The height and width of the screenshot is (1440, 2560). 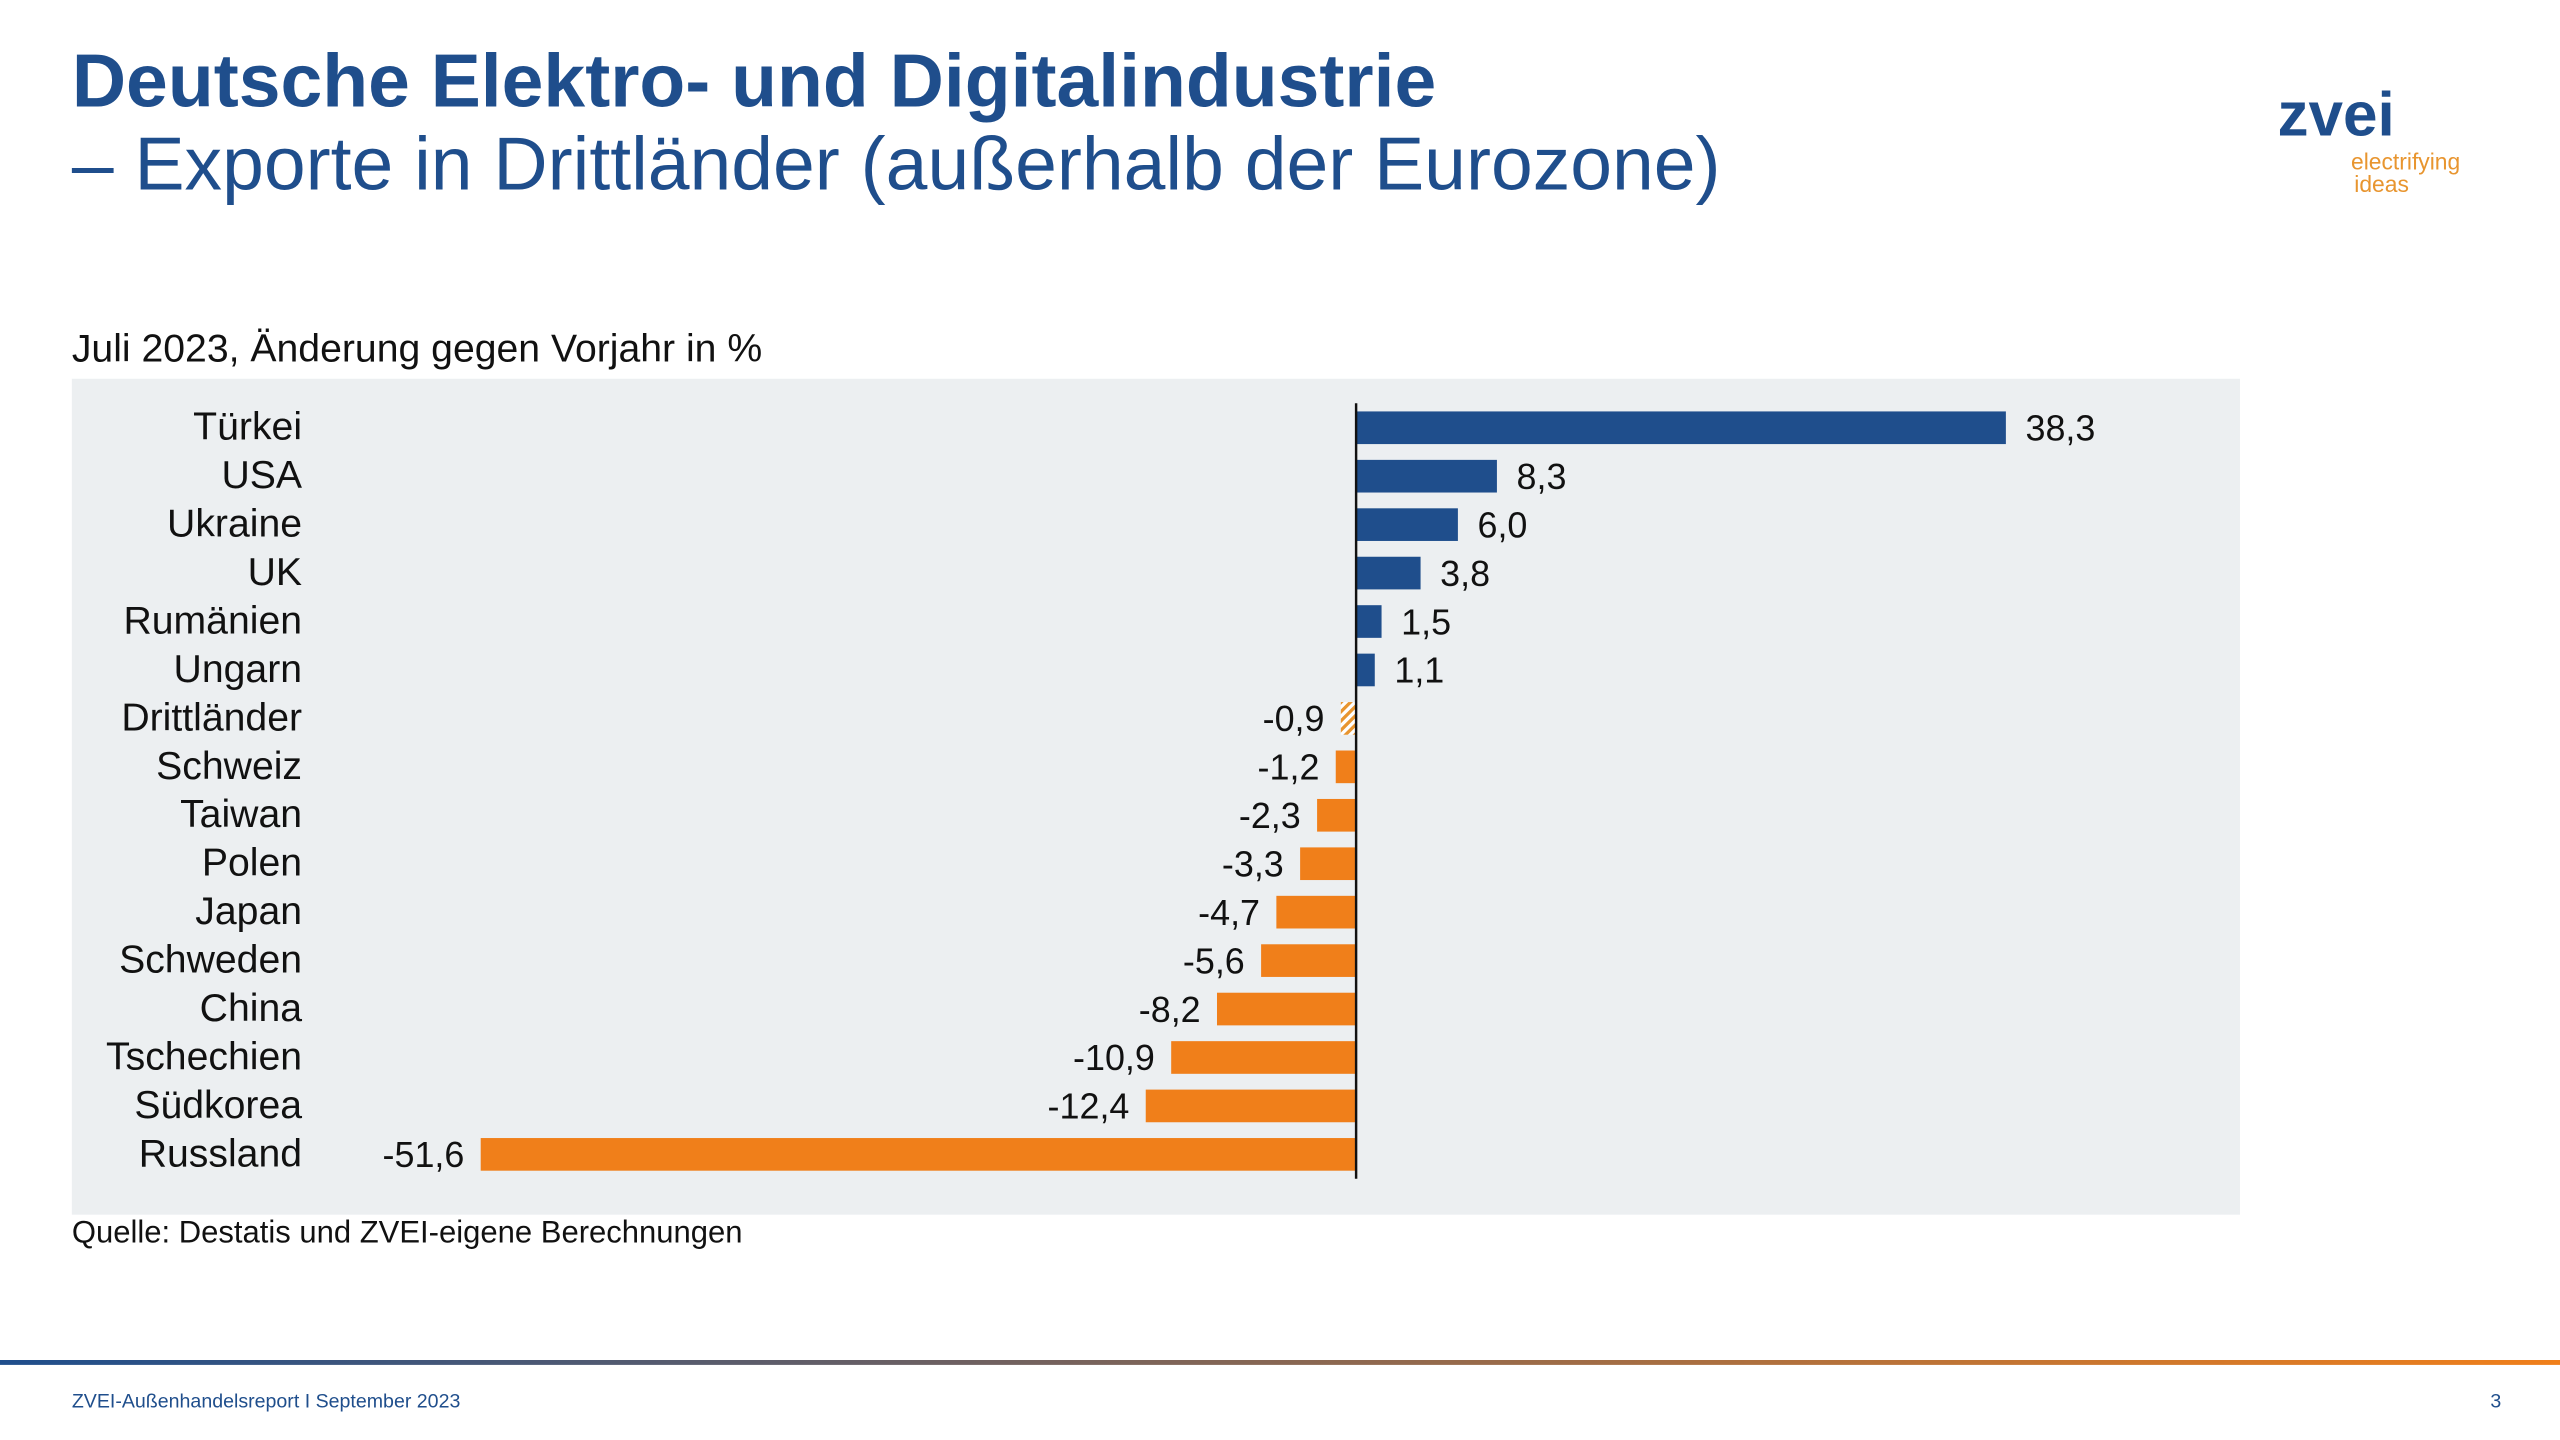 What do you see at coordinates (1294, 718) in the screenshot?
I see `value-label: -0,9` at bounding box center [1294, 718].